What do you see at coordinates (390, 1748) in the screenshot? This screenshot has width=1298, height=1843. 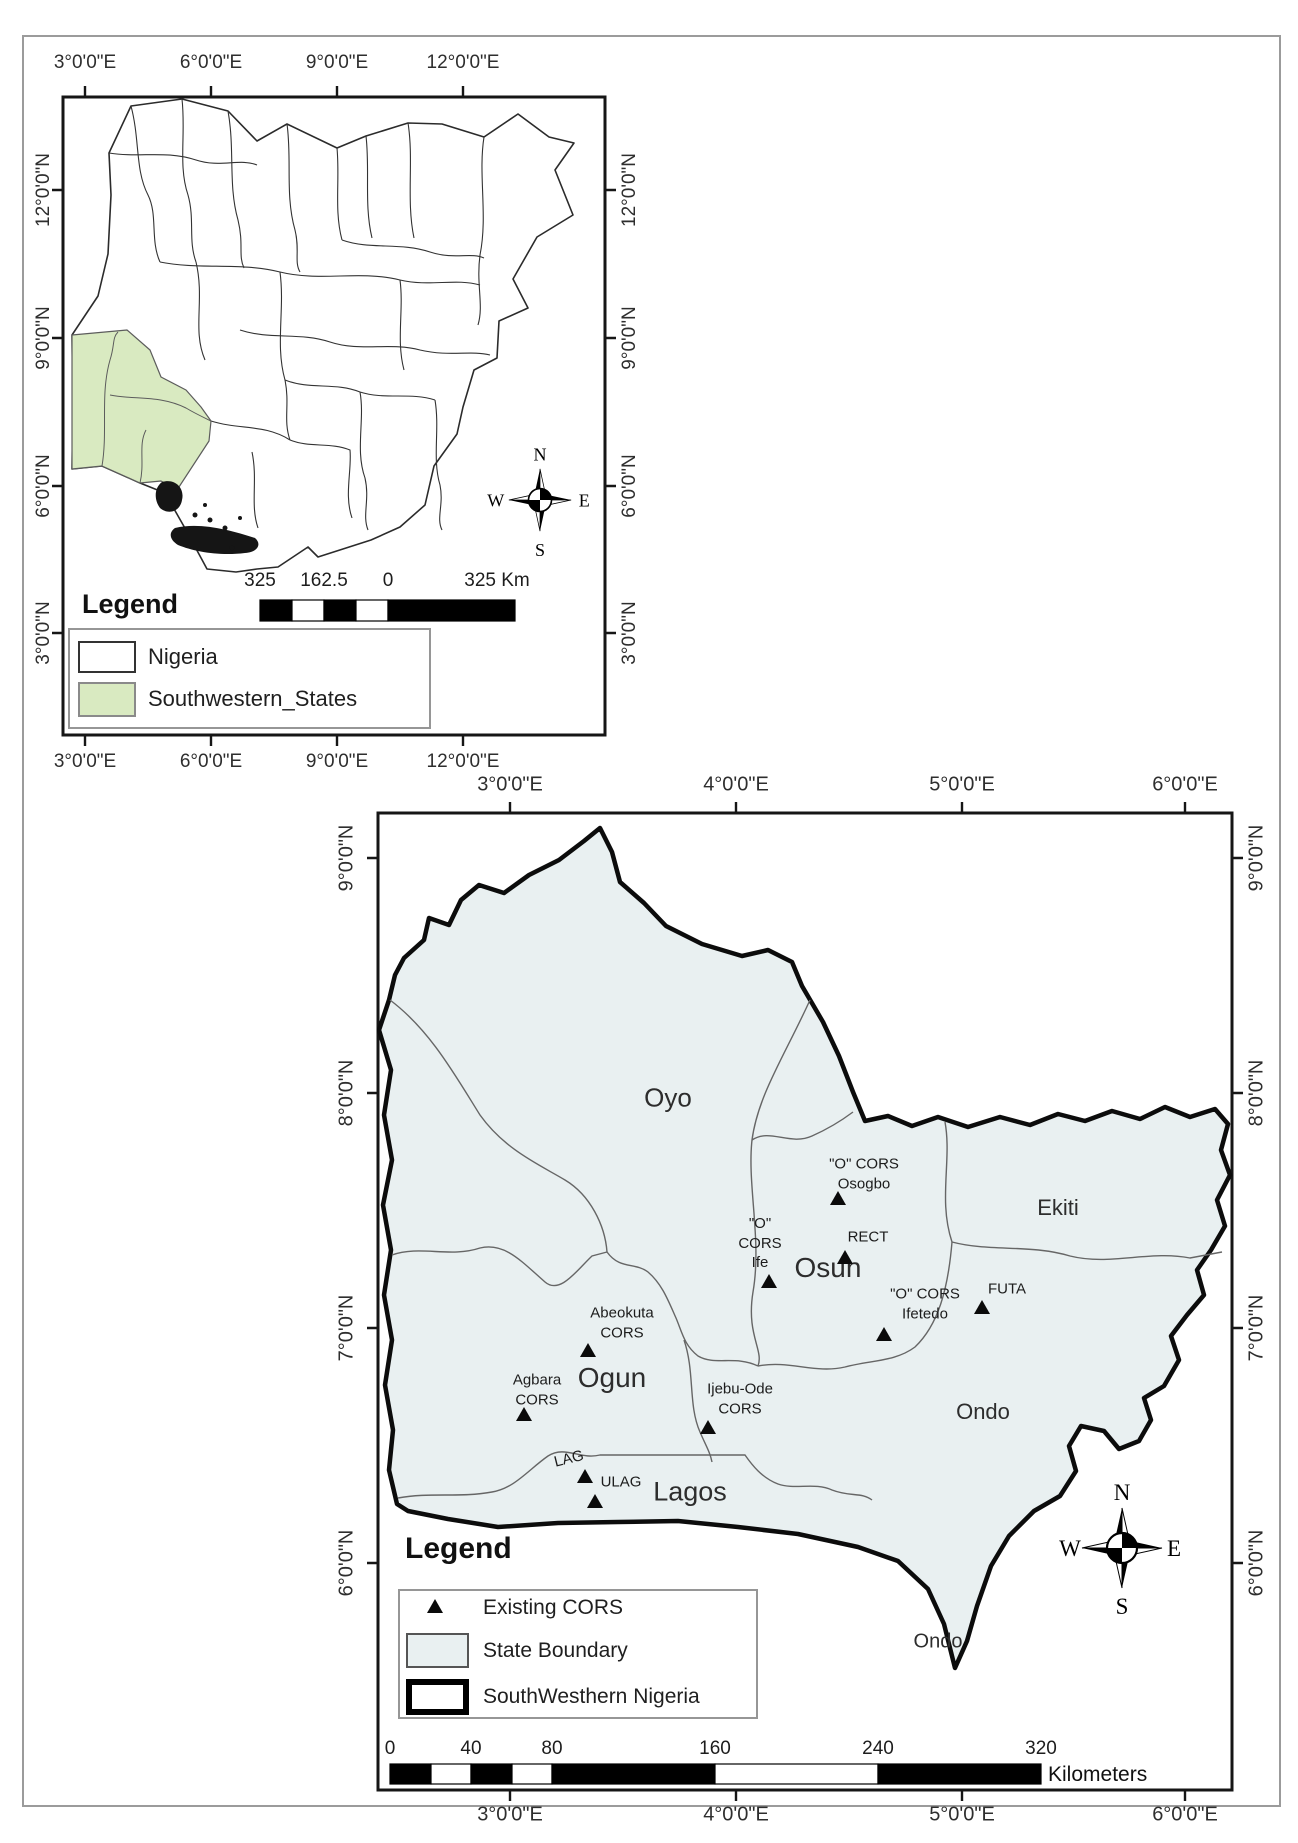 I see `main-scale-0: 0` at bounding box center [390, 1748].